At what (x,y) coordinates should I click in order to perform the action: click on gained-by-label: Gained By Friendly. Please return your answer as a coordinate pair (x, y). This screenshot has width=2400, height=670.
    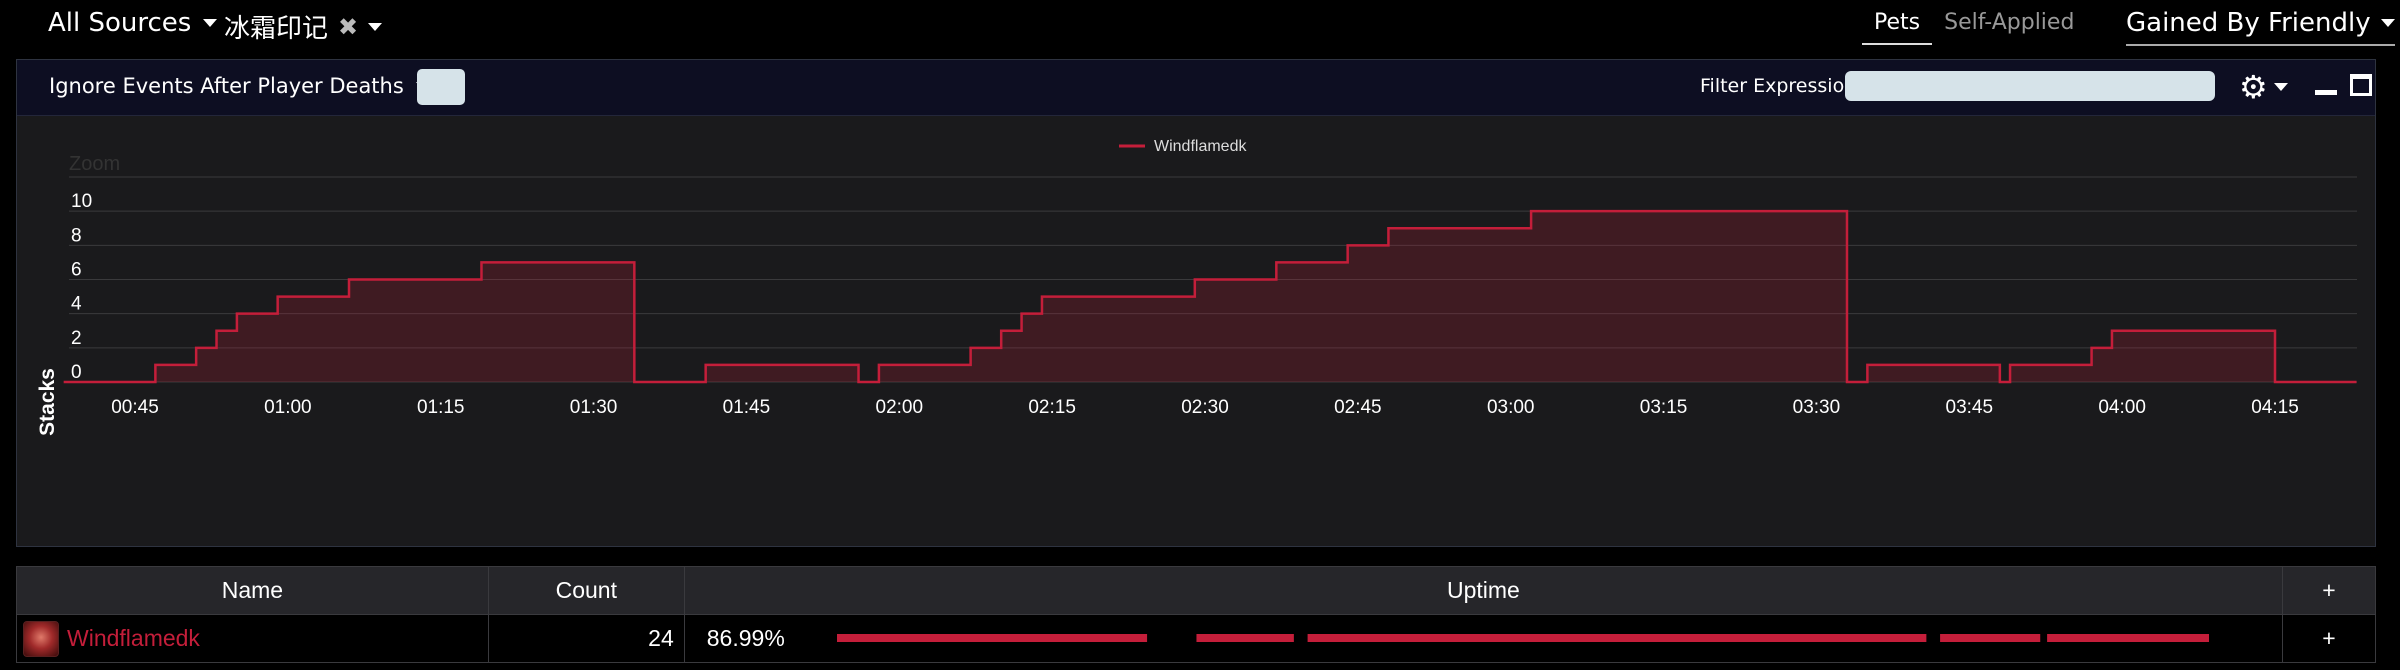
    Looking at the image, I should click on (2248, 23).